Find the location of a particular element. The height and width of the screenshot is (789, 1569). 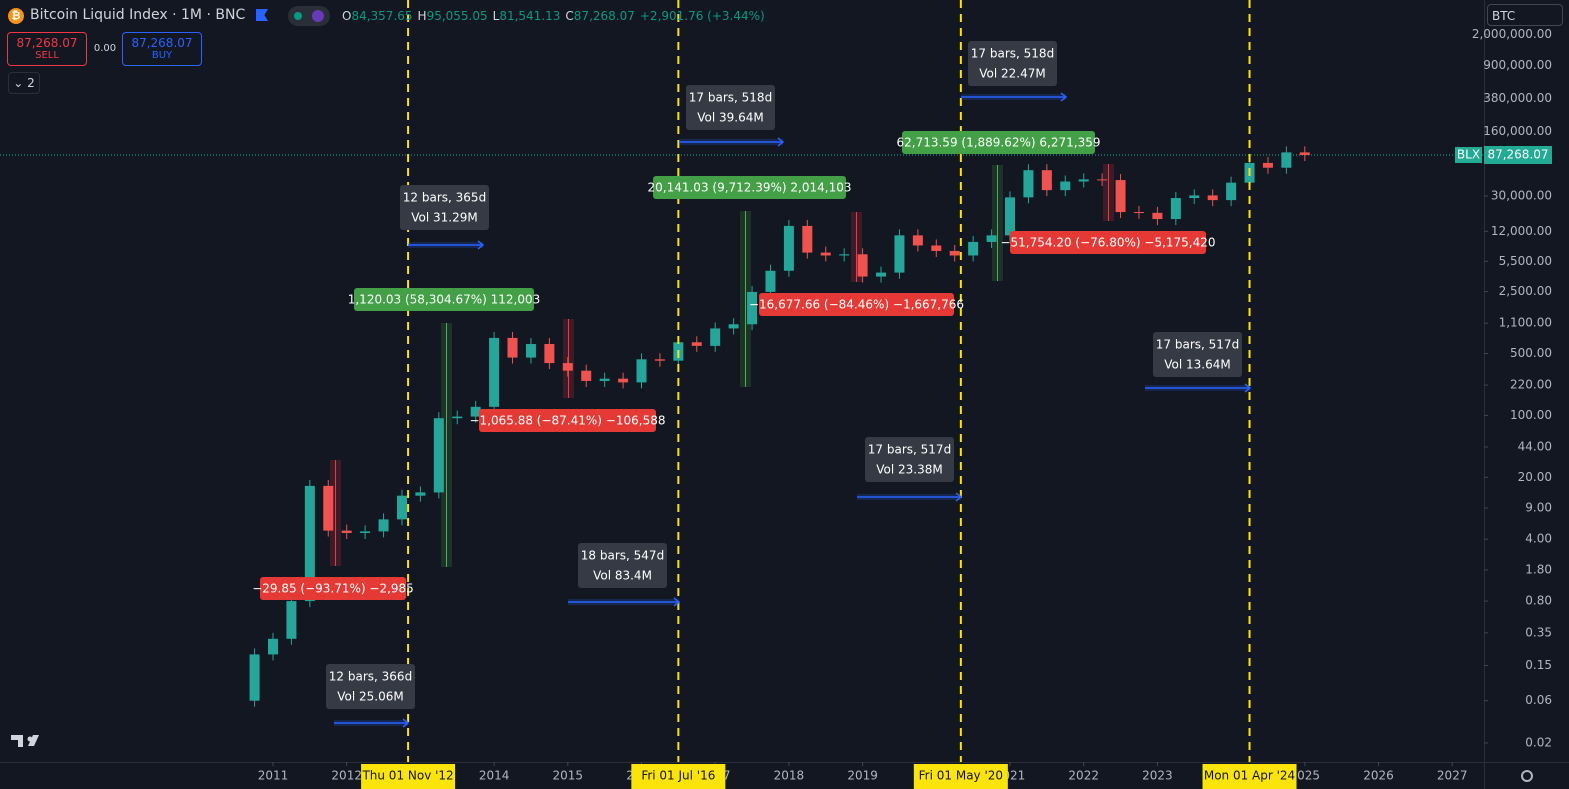

date-label-bg is located at coordinates (408, 776).